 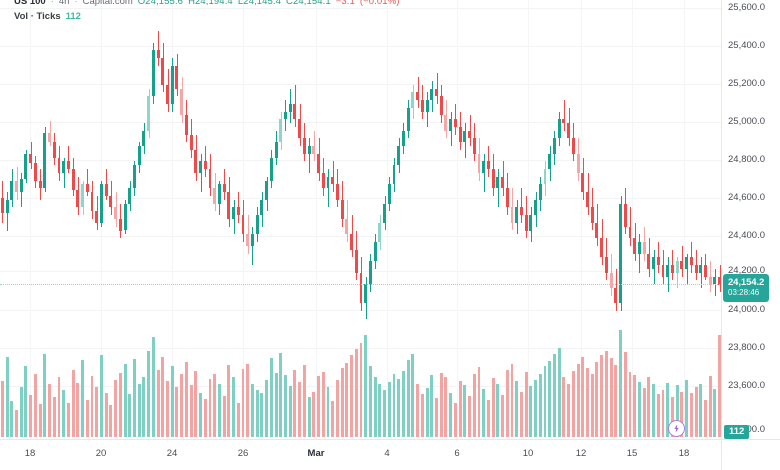 I want to click on time-tick-label: 20, so click(x=101, y=453).